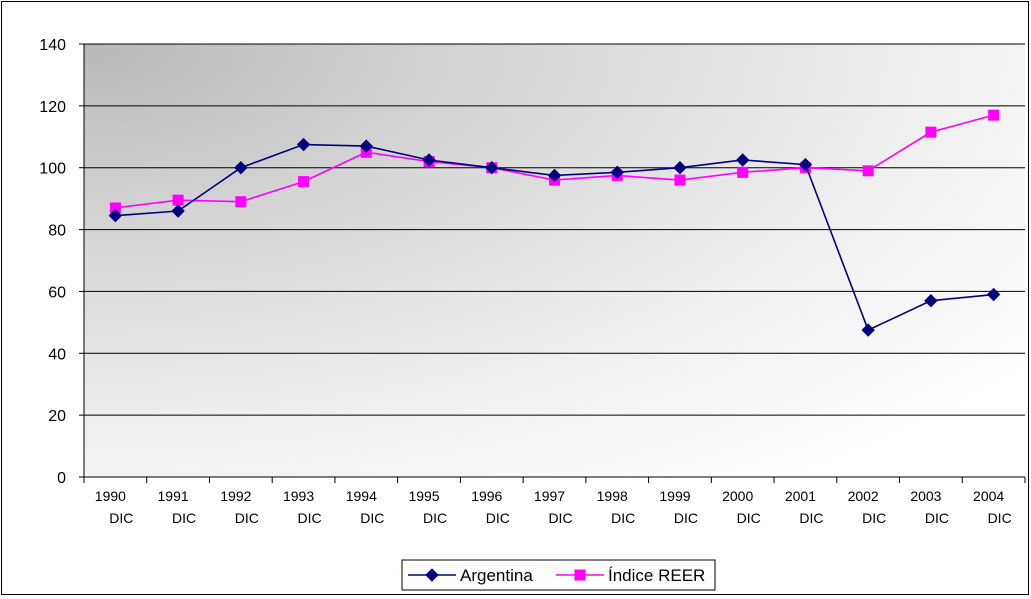 The height and width of the screenshot is (599, 1031). I want to click on legend: Argentina Índice REER, so click(558, 575).